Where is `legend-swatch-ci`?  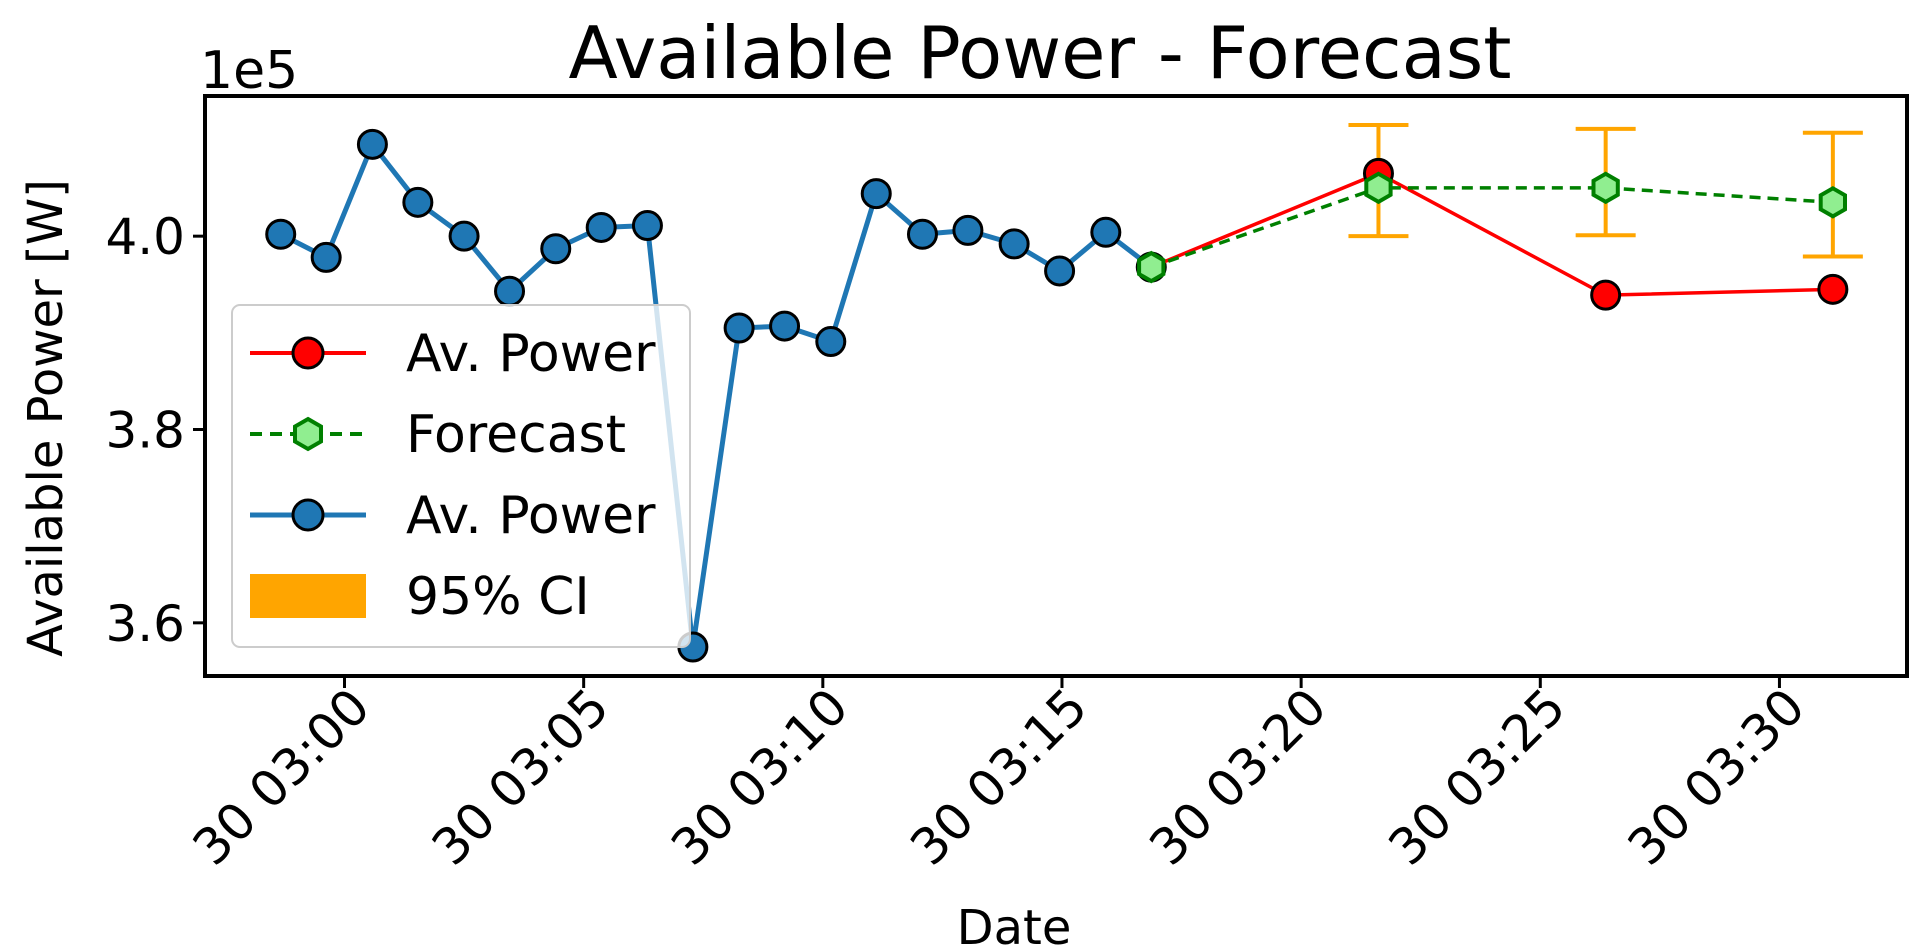
legend-swatch-ci is located at coordinates (308, 596).